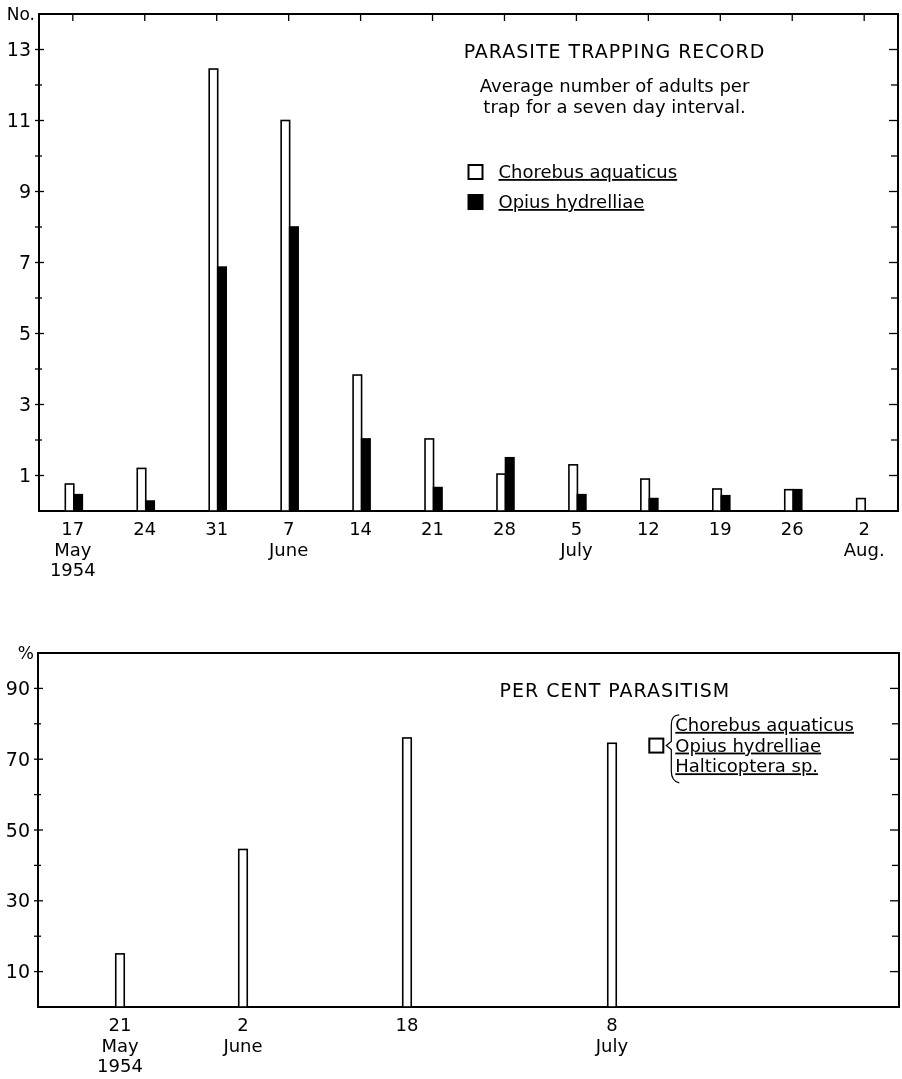 Image resolution: width=902 pixels, height=1079 pixels. I want to click on legend-label: Opius hydrelliae, so click(571, 202).